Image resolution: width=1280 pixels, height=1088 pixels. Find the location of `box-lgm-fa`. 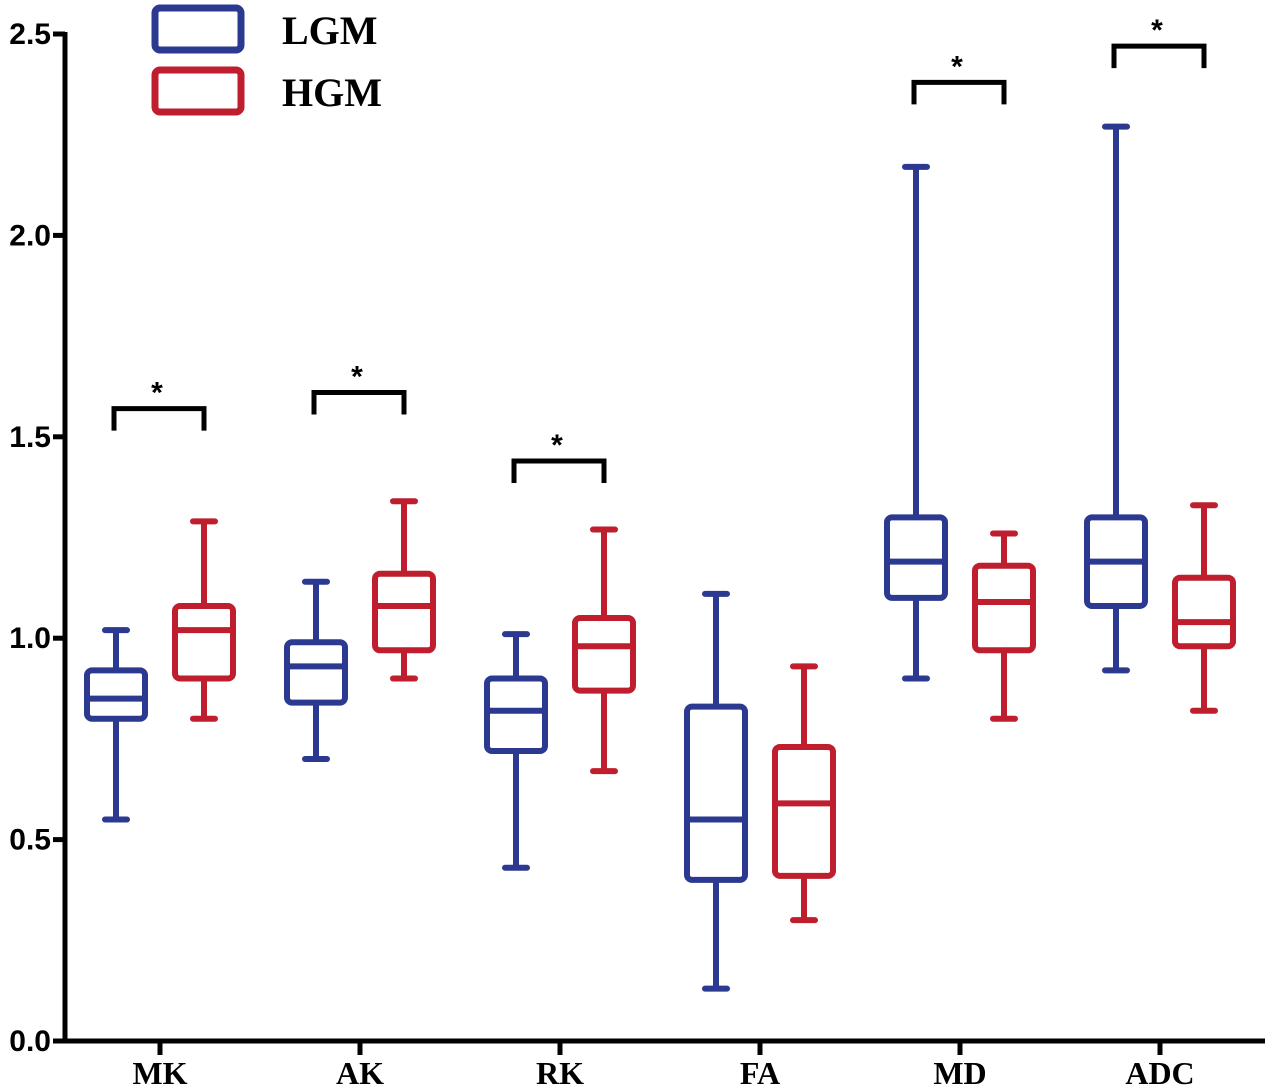

box-lgm-fa is located at coordinates (716, 791).